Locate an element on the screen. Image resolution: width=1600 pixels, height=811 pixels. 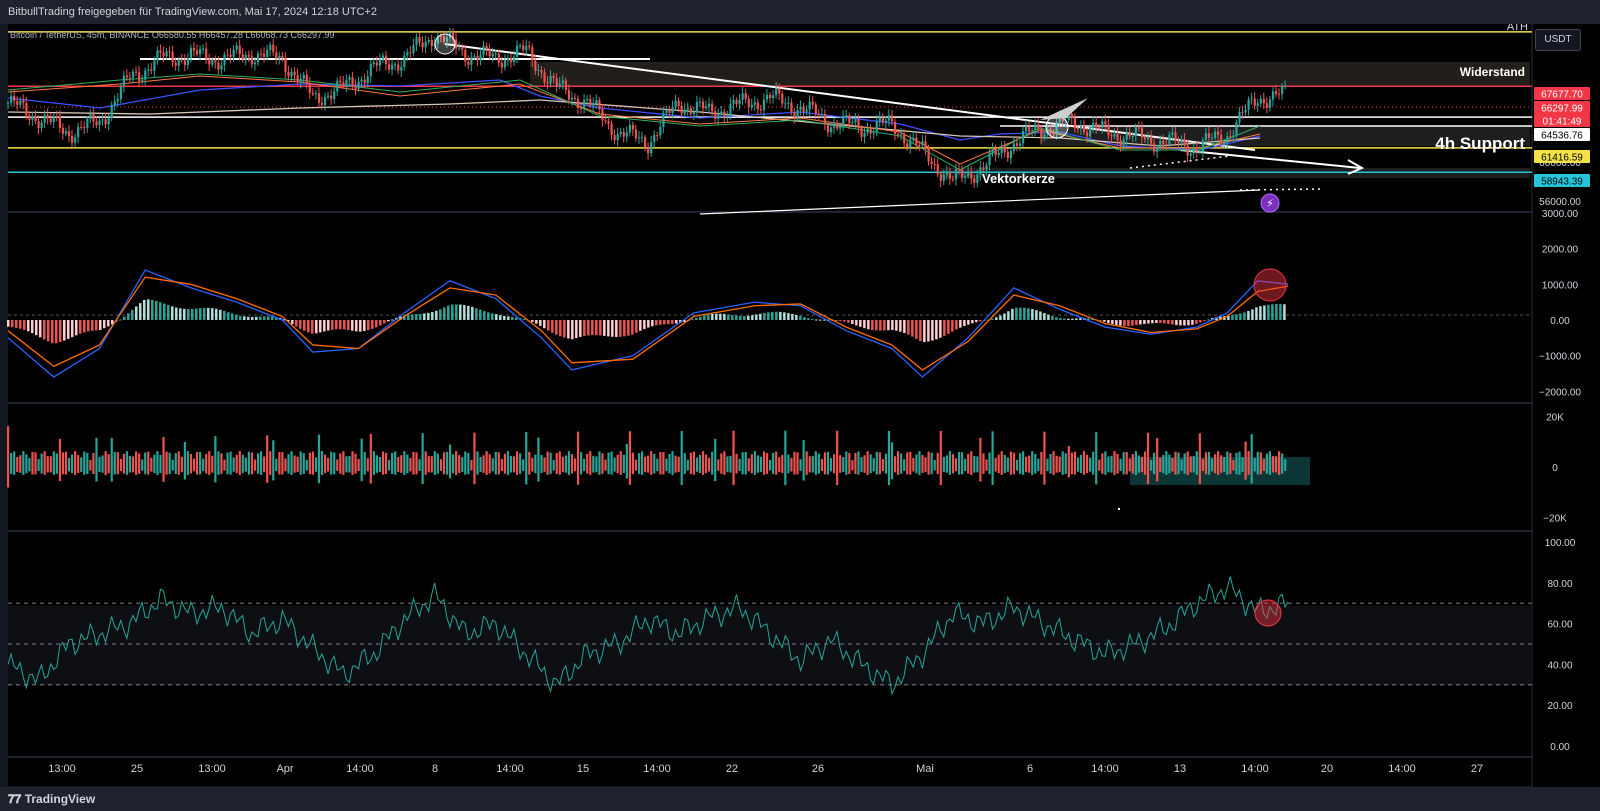
tradingview-logo-icon: 𝟕𝟕 is located at coordinates (16, 799).